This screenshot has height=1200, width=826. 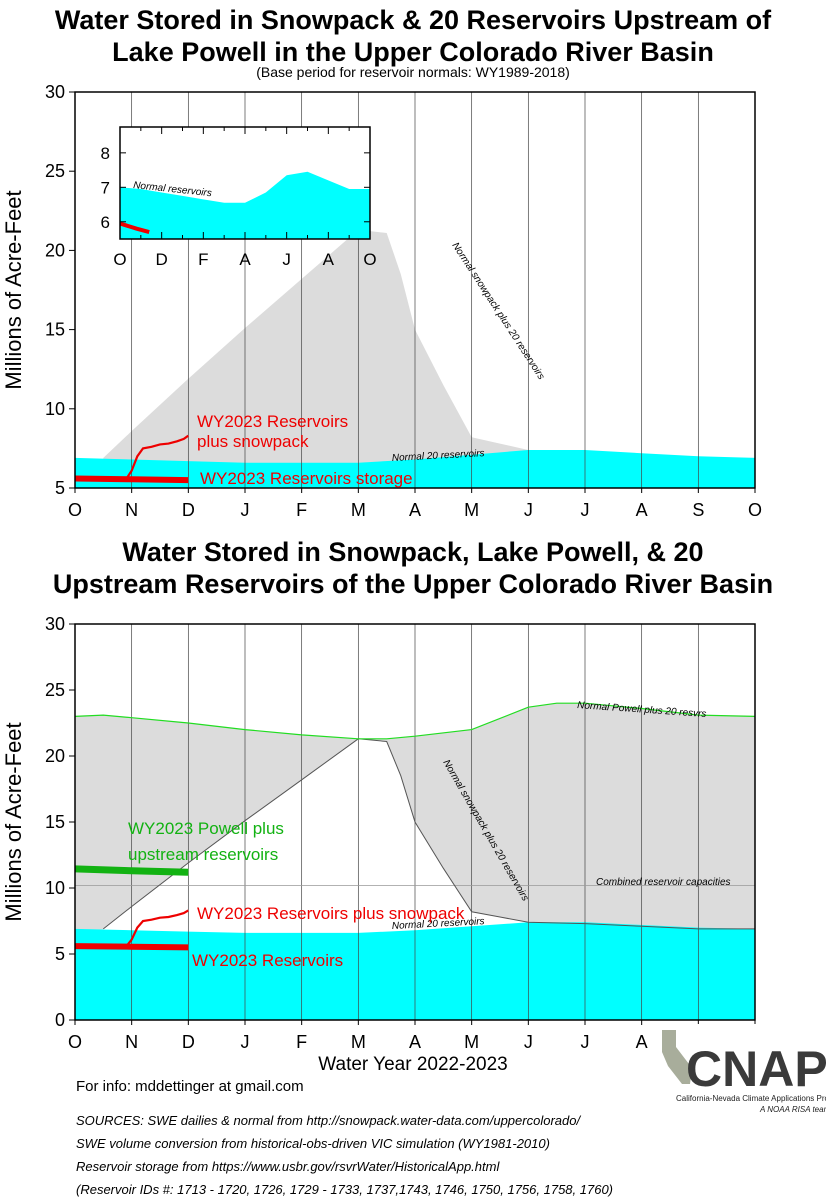 I want to click on chart-1-lines, so click(x=132, y=459).